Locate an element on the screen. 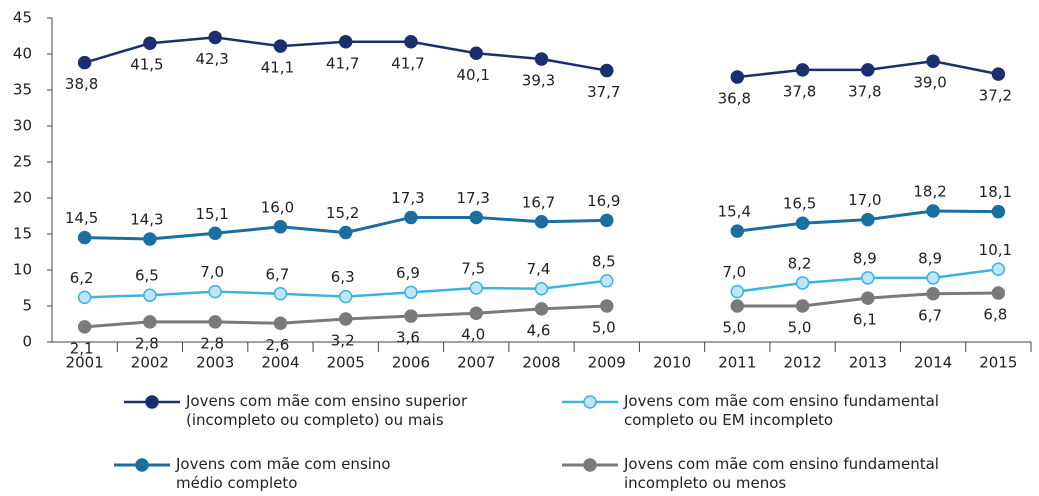 Image resolution: width=1039 pixels, height=496 pixels. data-label: 39,3 is located at coordinates (538, 81).